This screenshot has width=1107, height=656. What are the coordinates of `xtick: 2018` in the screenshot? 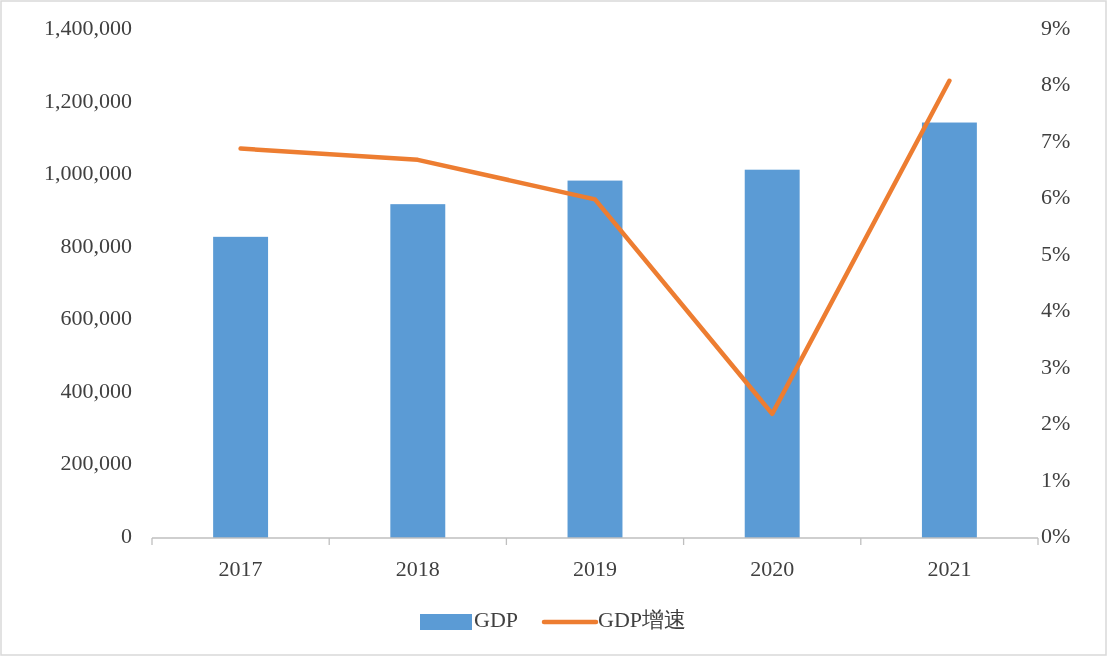 It's located at (417, 569).